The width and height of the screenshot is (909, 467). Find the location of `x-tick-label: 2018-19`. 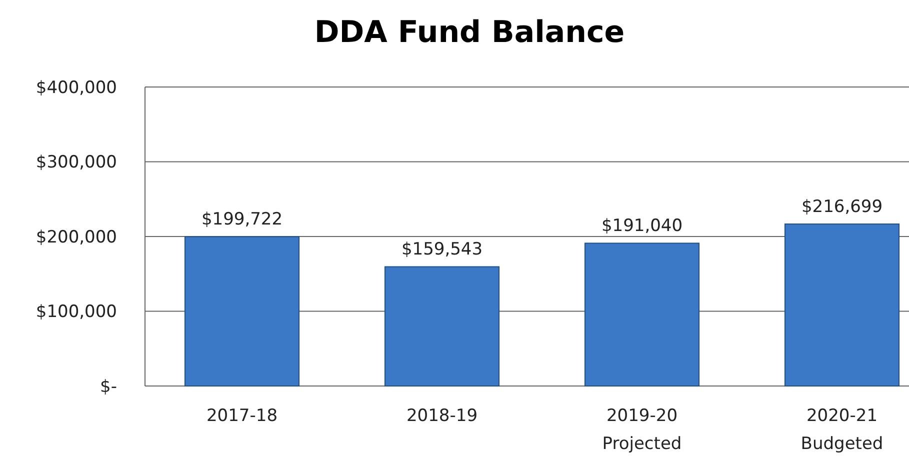

x-tick-label: 2018-19 is located at coordinates (442, 416).